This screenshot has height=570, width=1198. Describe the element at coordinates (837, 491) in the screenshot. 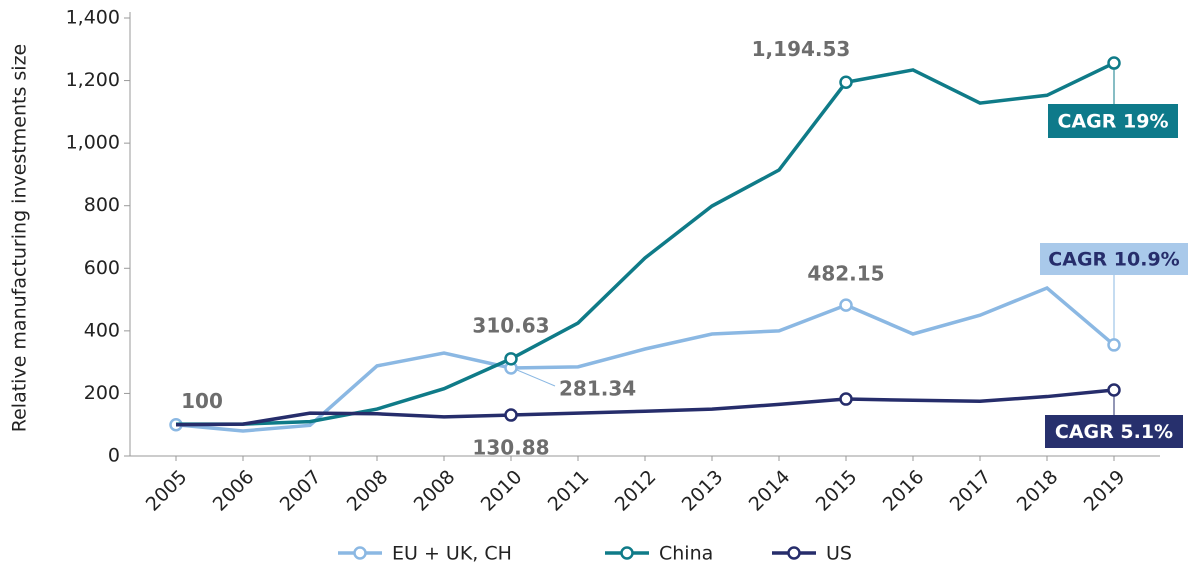

I see `x-tick-label: 2015` at that location.